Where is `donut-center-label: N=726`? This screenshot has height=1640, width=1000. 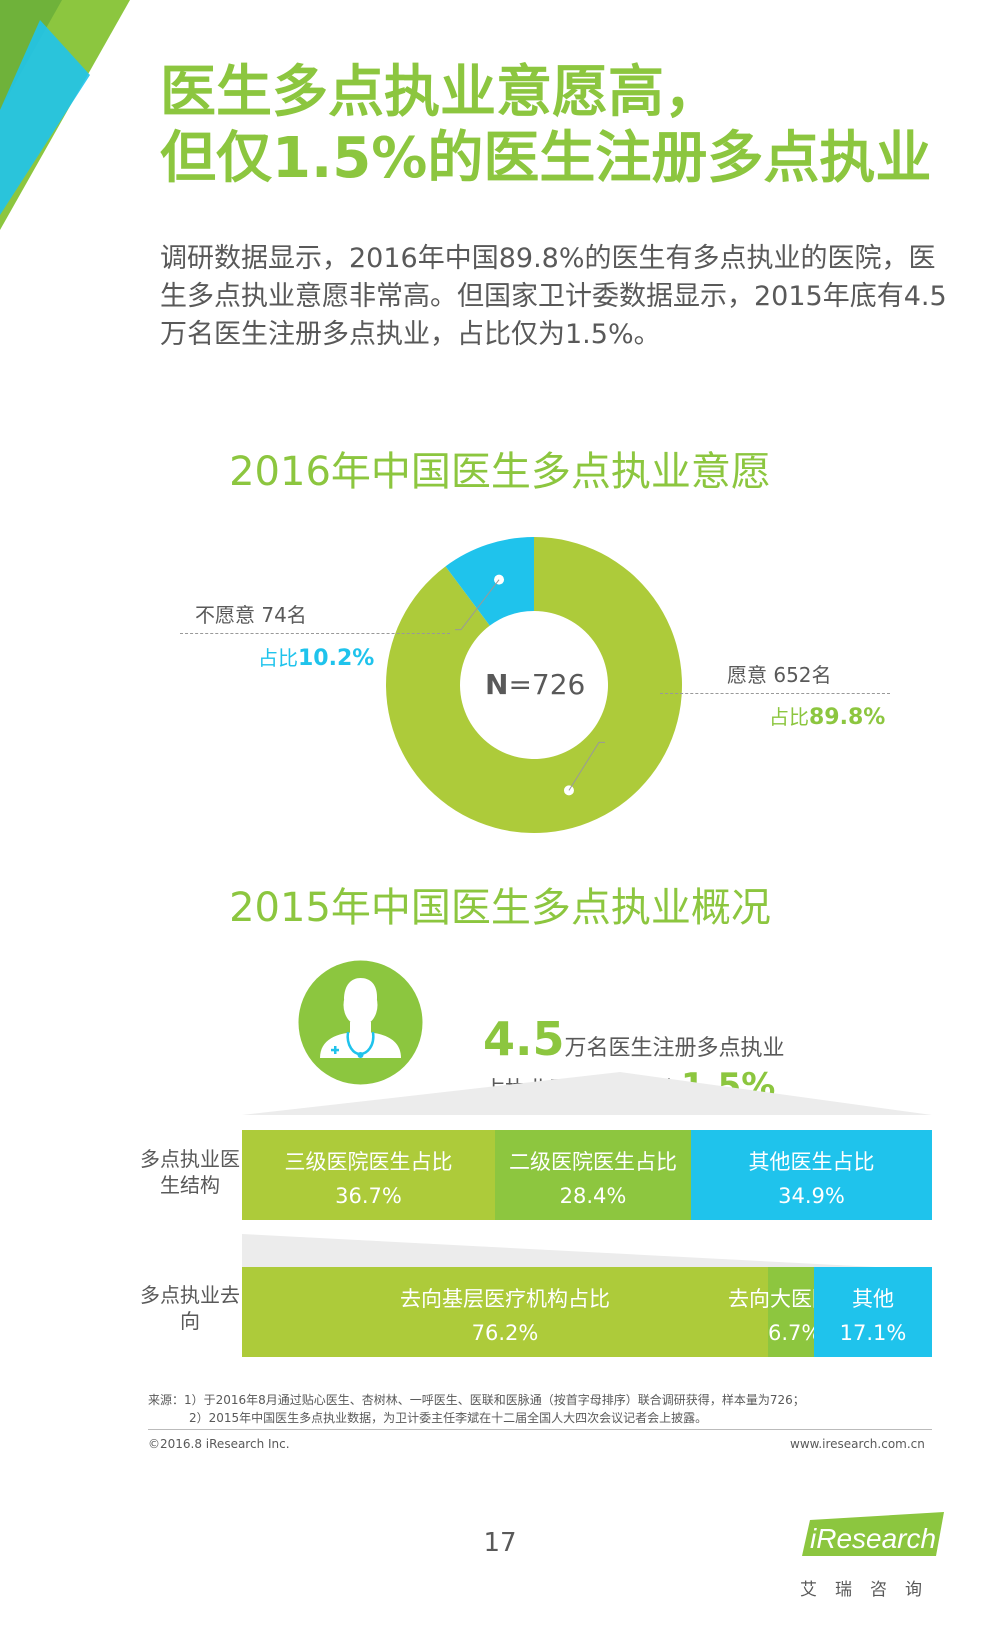 donut-center-label: N=726 is located at coordinates (535, 684).